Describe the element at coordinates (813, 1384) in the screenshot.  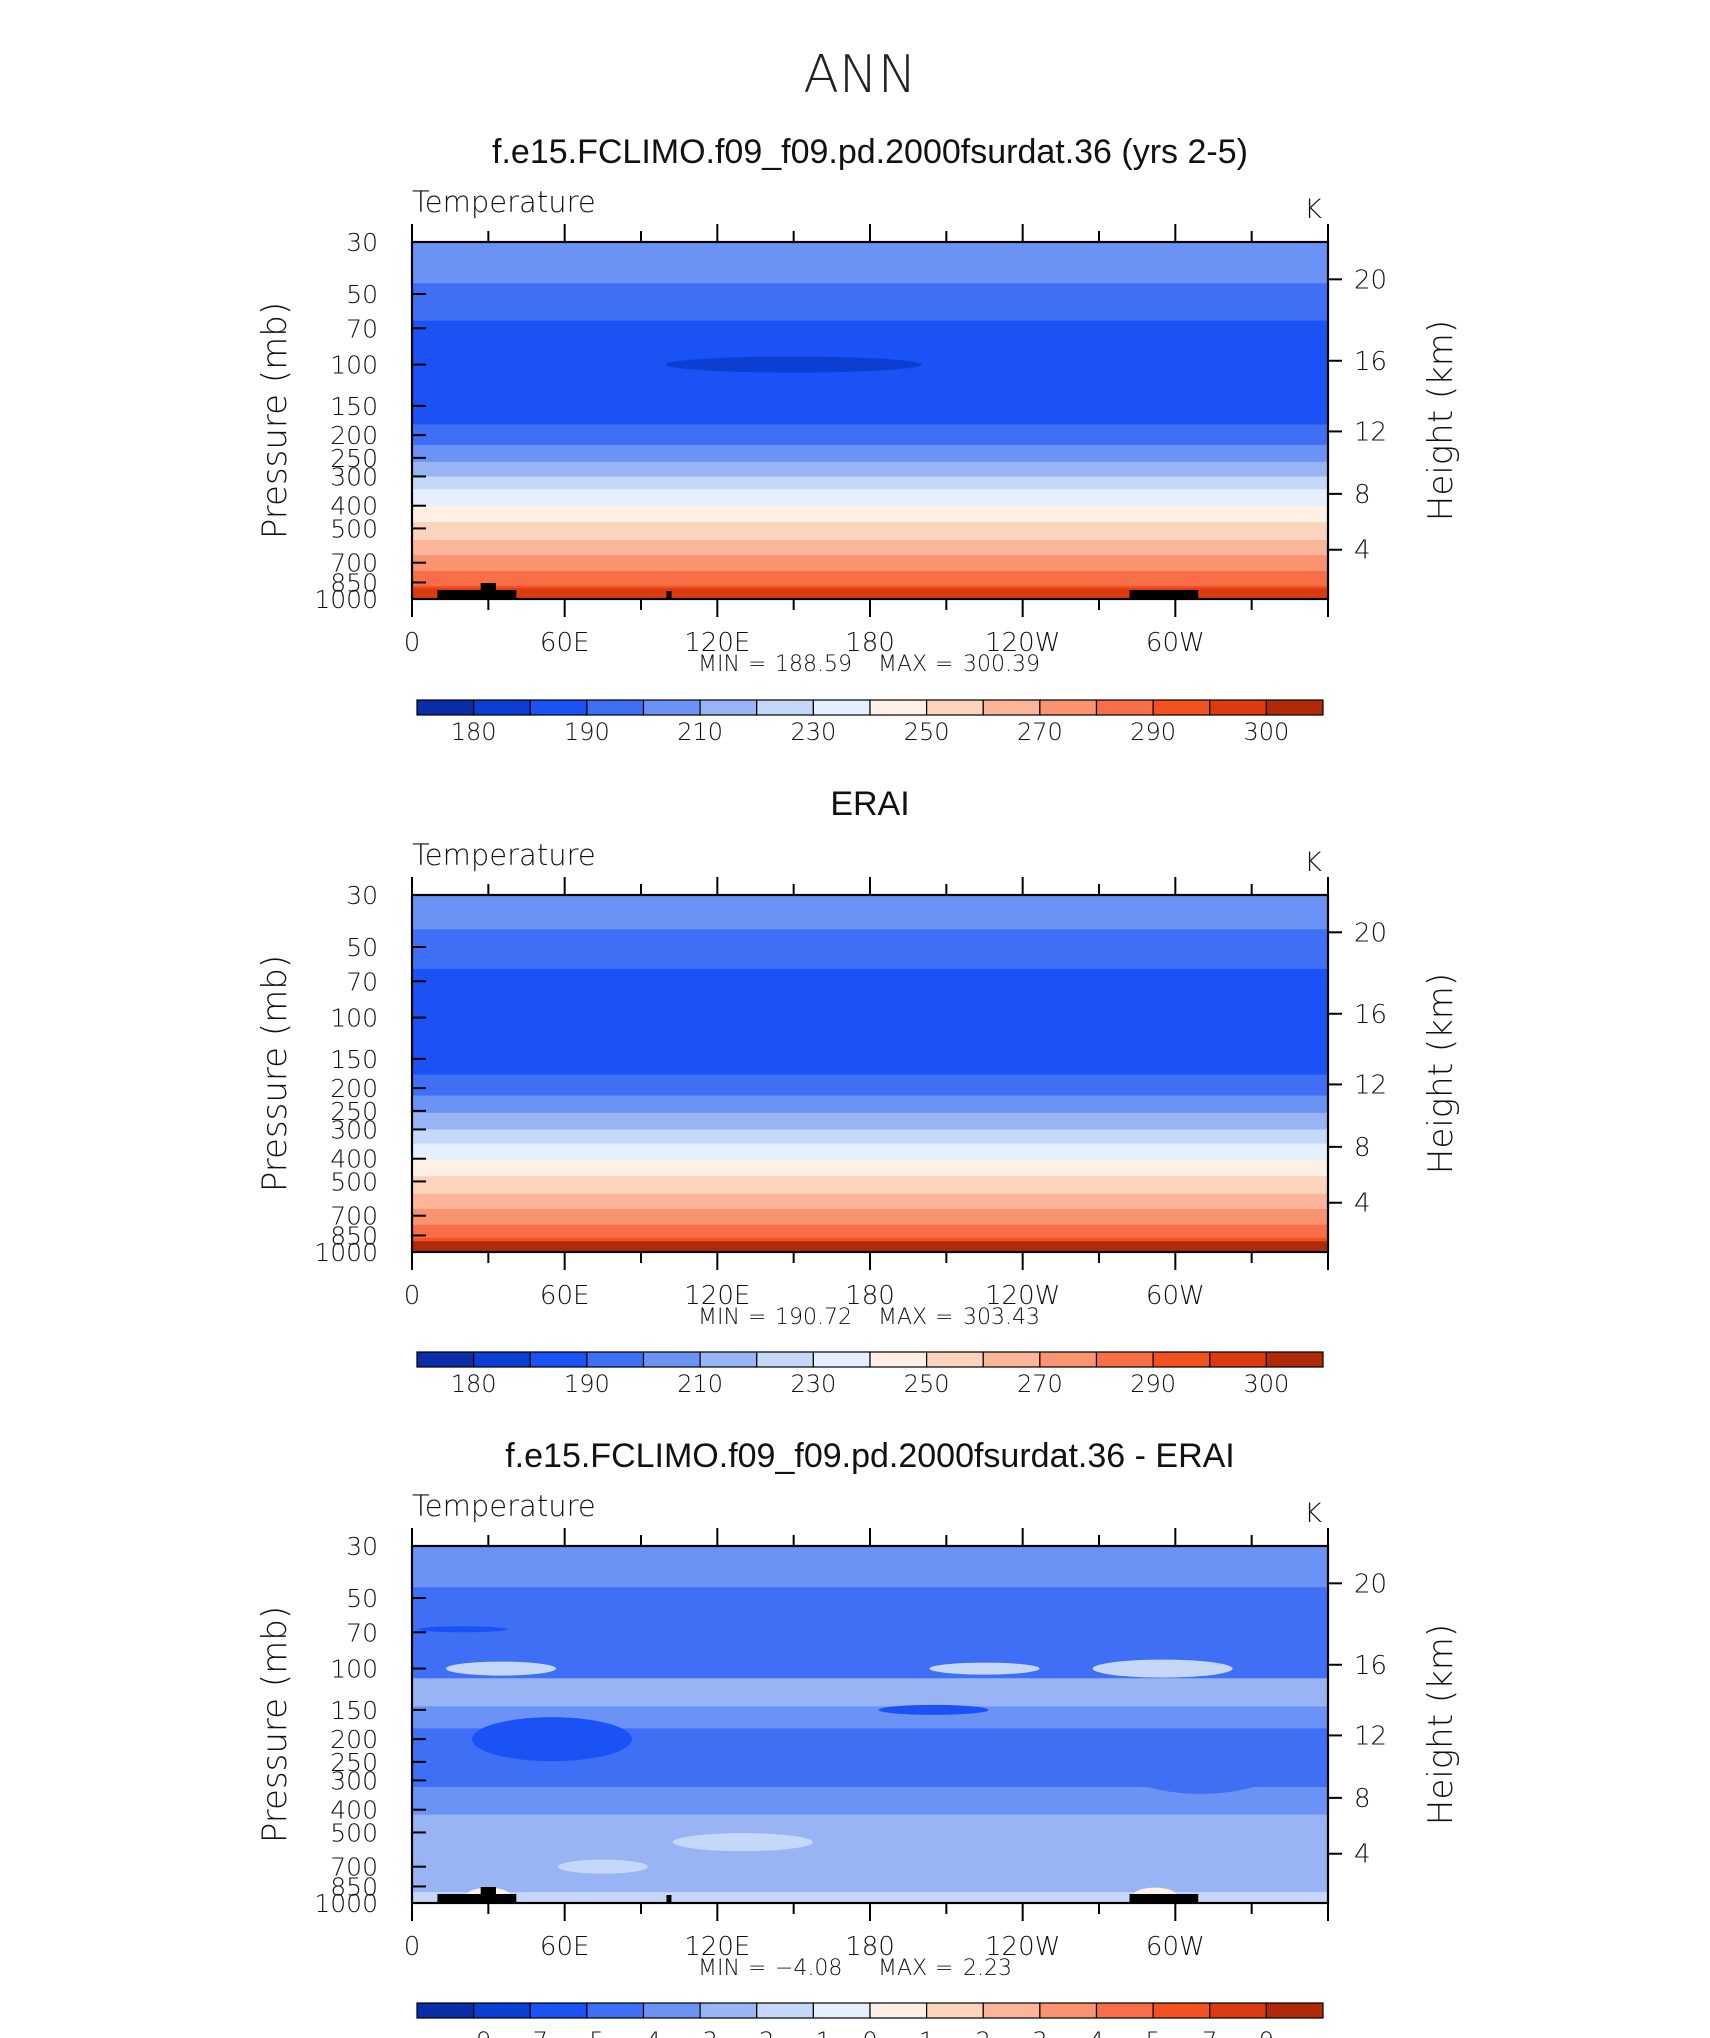
I see `colorbar-label: 230` at that location.